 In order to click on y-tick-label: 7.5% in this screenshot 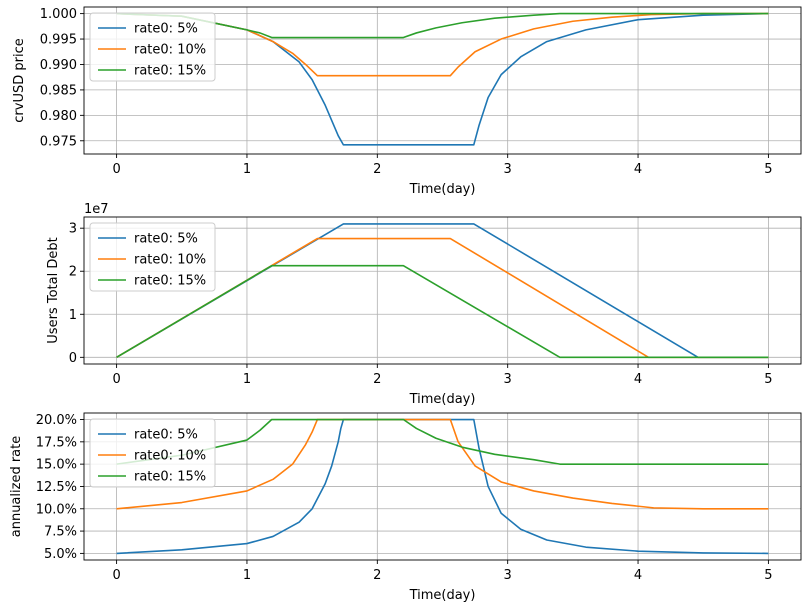, I will do `click(60, 532)`.